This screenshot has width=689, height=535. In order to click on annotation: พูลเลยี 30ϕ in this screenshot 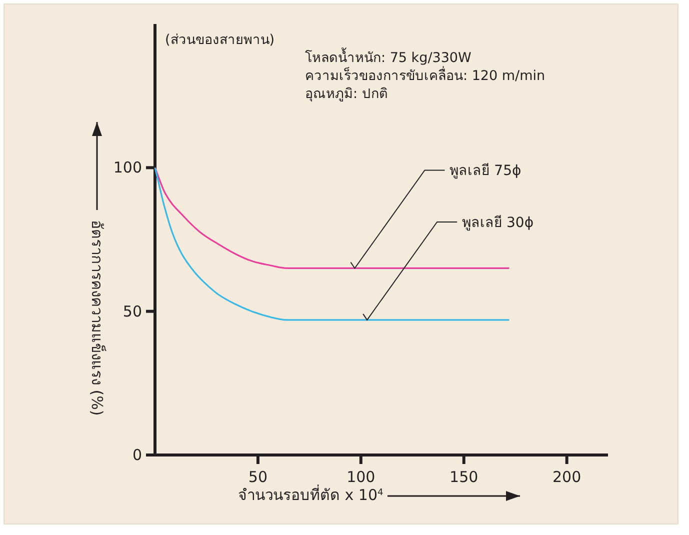, I will do `click(498, 222)`.